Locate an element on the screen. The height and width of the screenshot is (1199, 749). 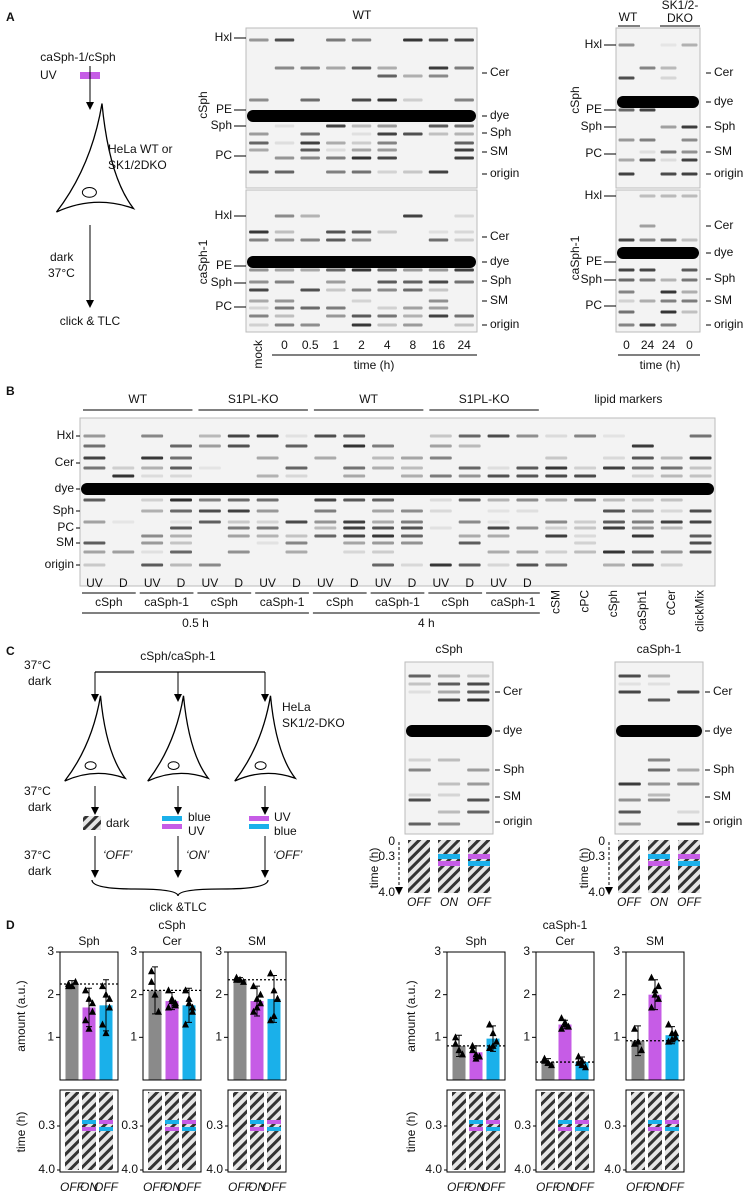
label: time (h) is located at coordinates (374, 868).